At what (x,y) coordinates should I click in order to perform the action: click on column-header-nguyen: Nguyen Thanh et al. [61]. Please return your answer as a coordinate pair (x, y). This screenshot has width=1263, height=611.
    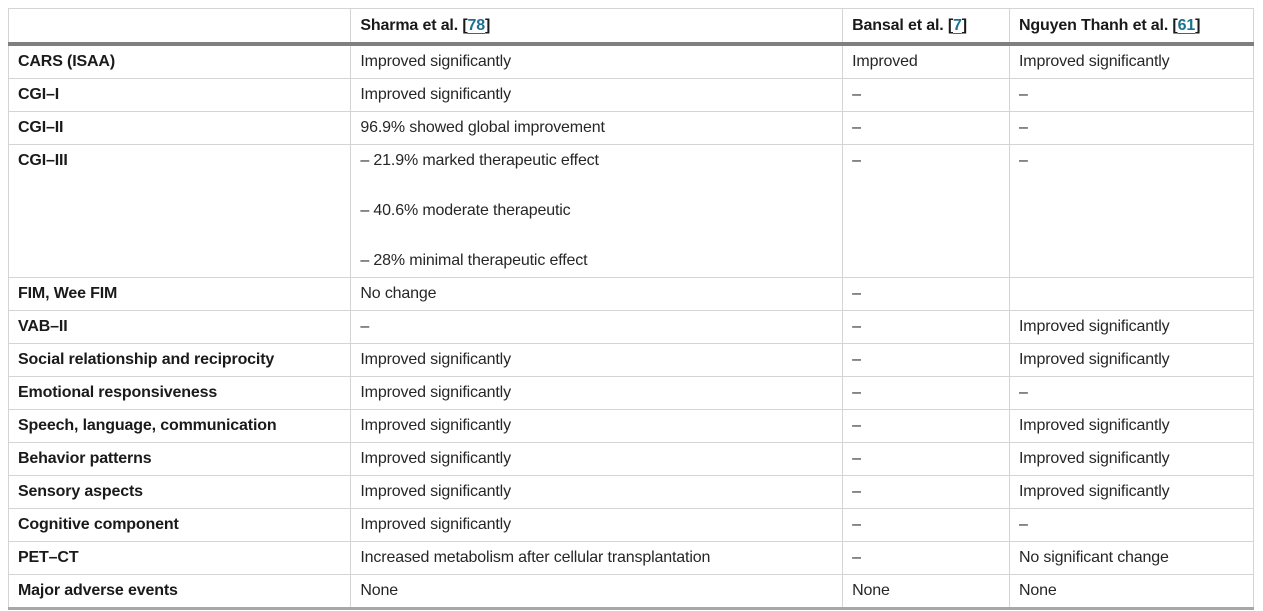
    Looking at the image, I should click on (1131, 27).